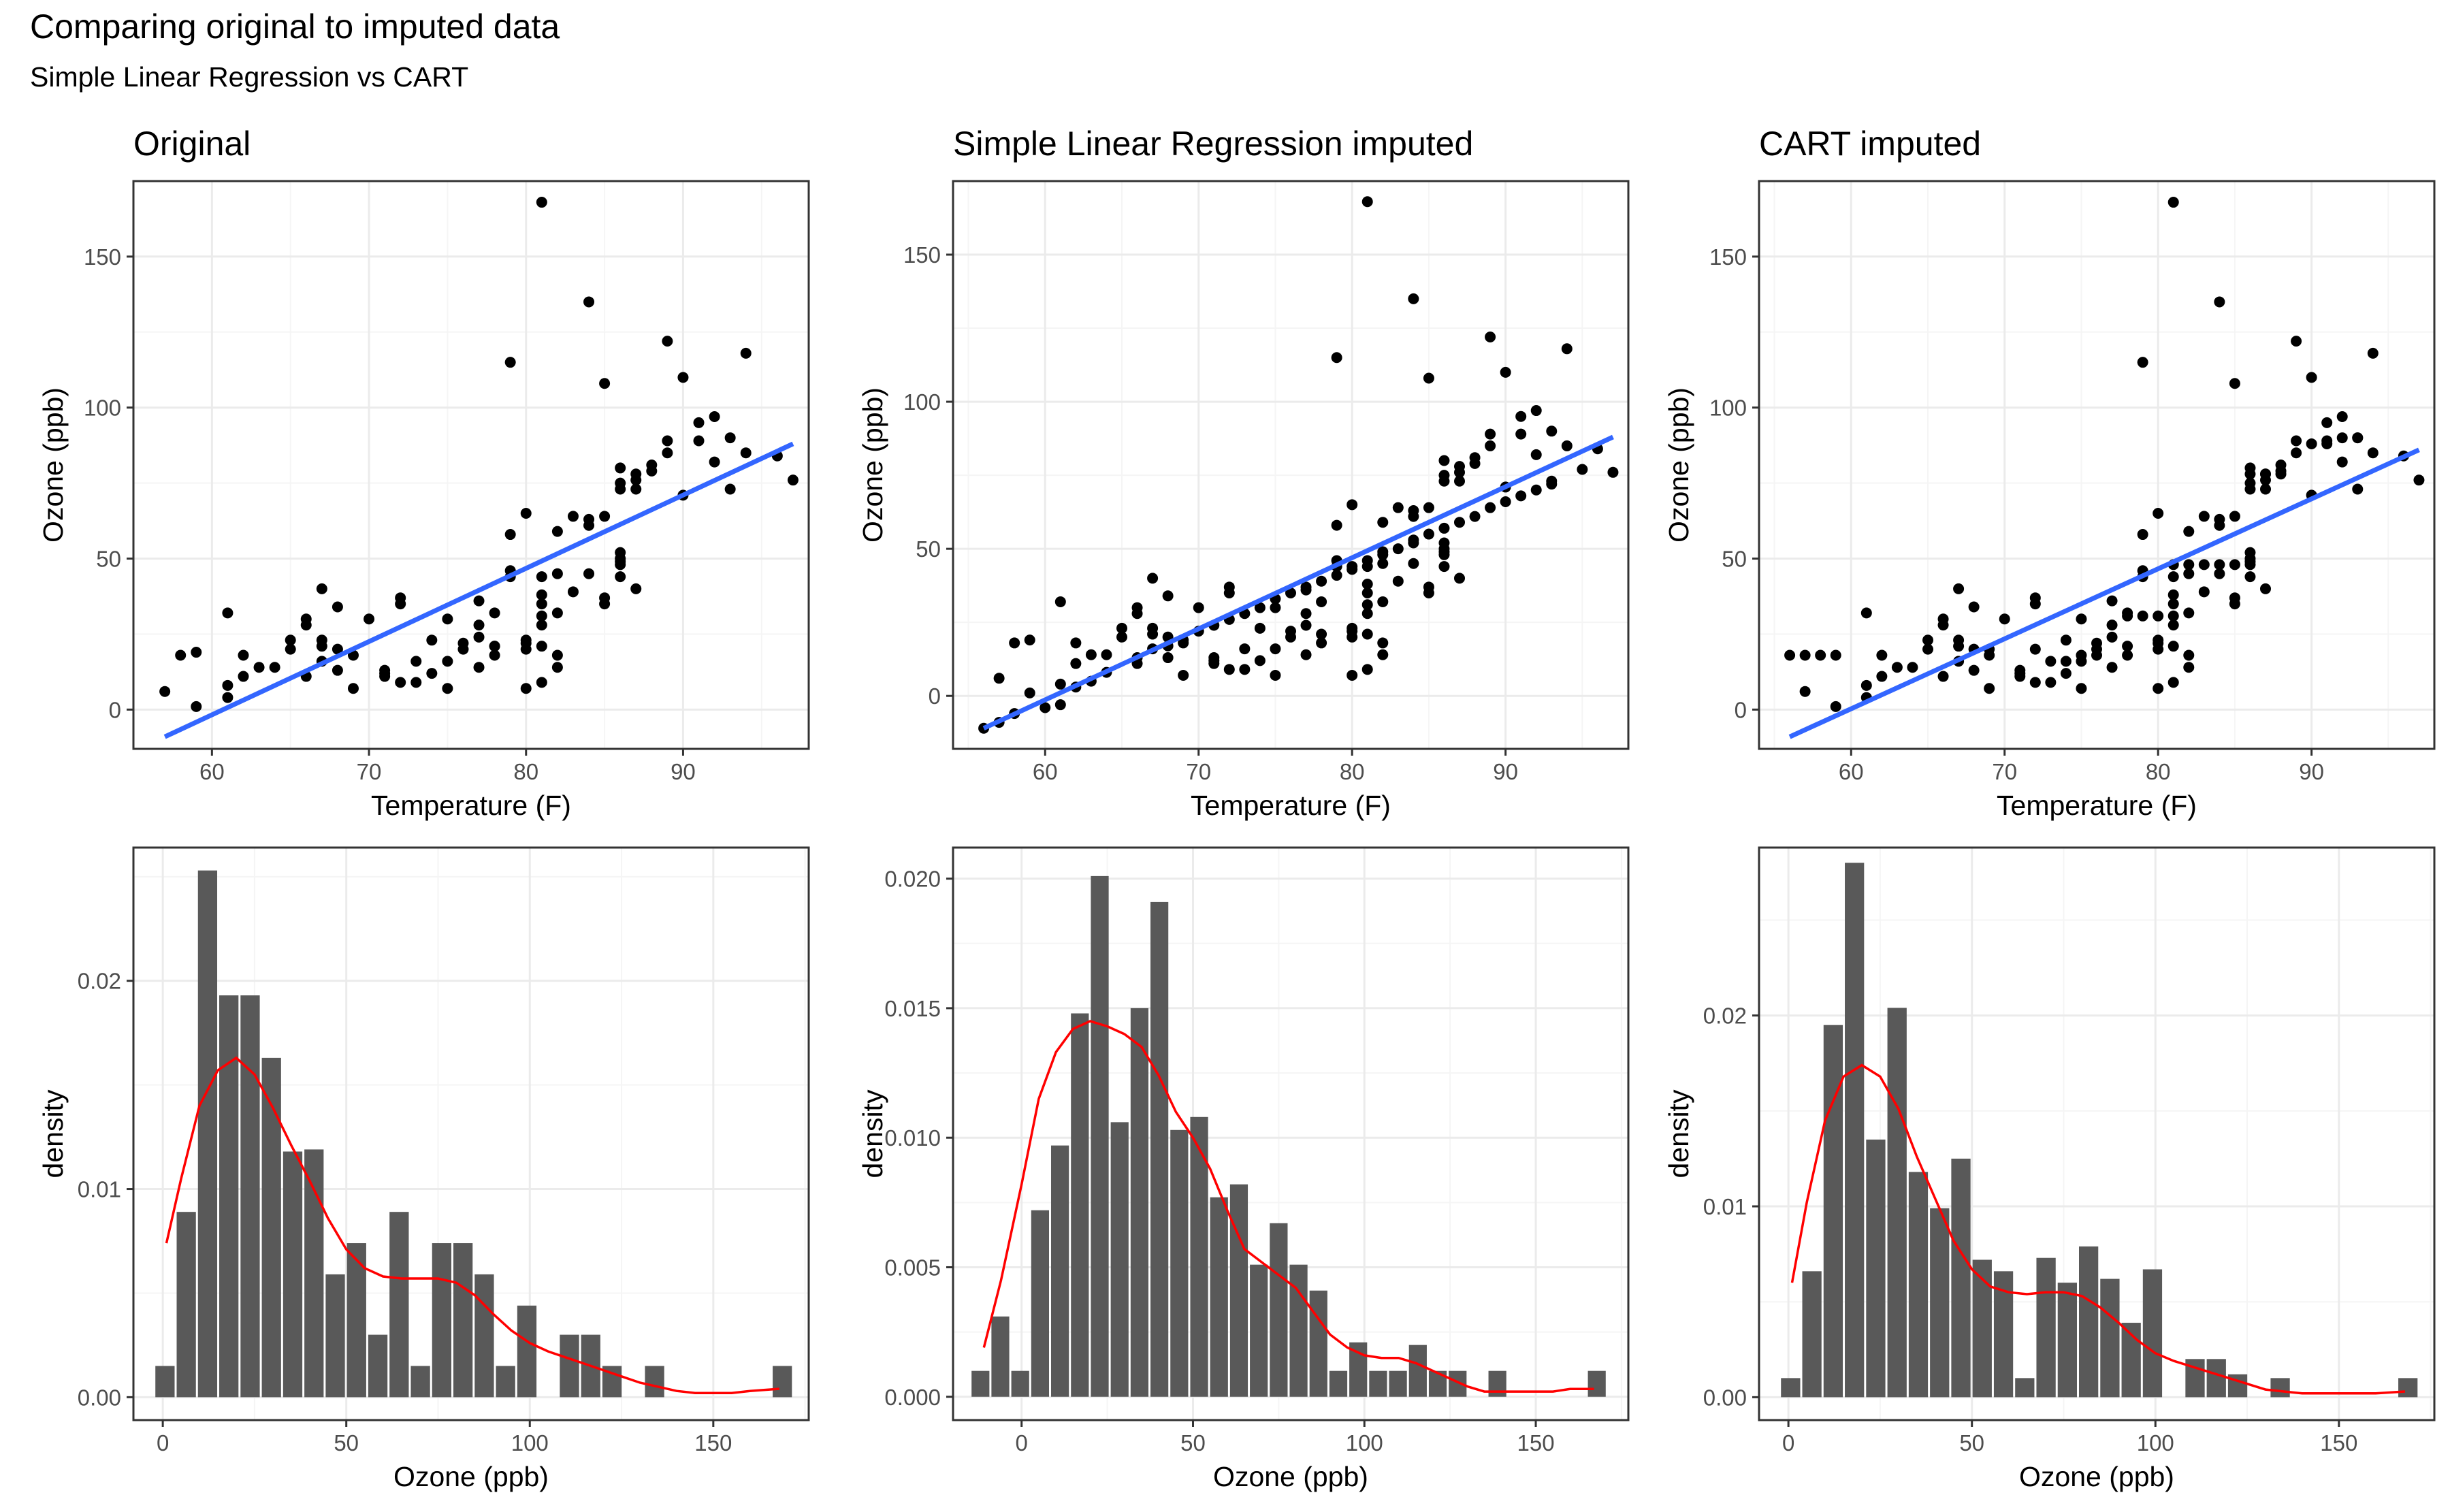 The height and width of the screenshot is (1512, 2450). Describe the element at coordinates (1972, 1442) in the screenshot. I see `x-tick-label: 50` at that location.